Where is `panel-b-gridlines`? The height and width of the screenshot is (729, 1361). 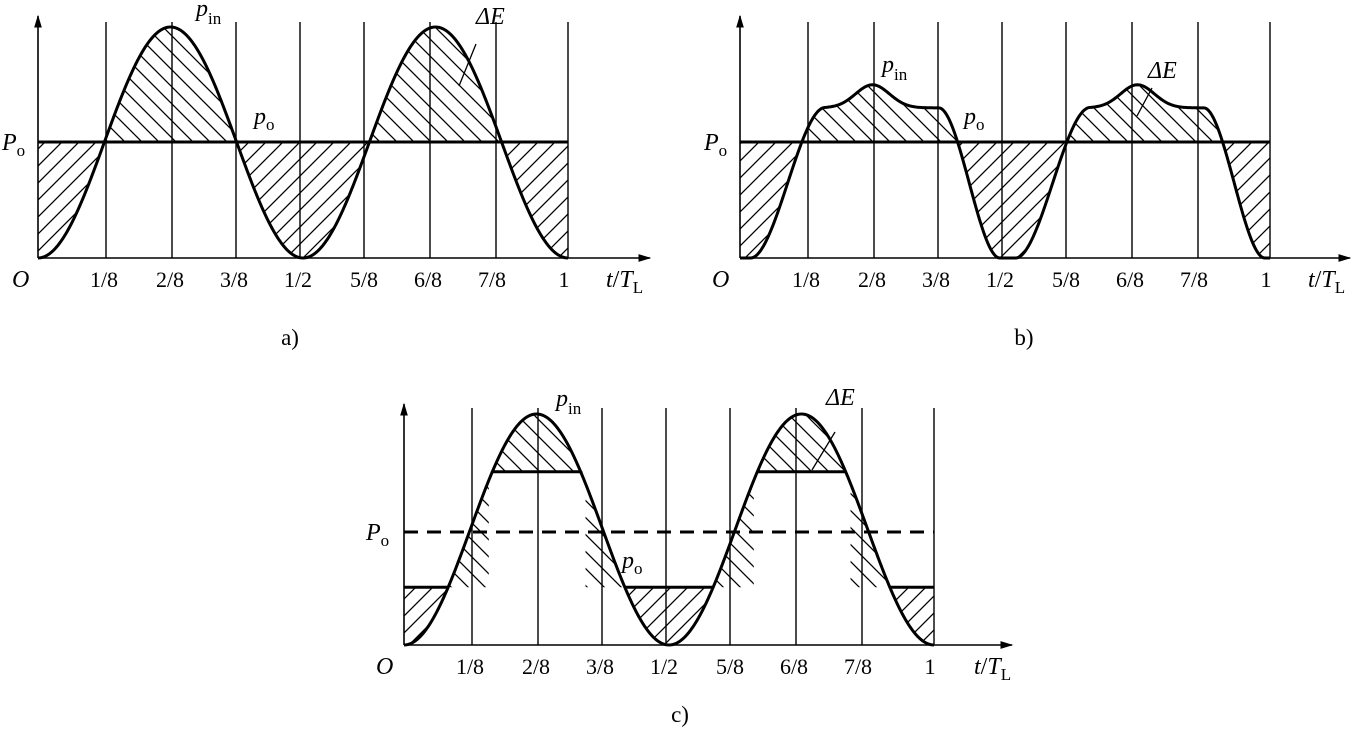 panel-b-gridlines is located at coordinates (1039, 140).